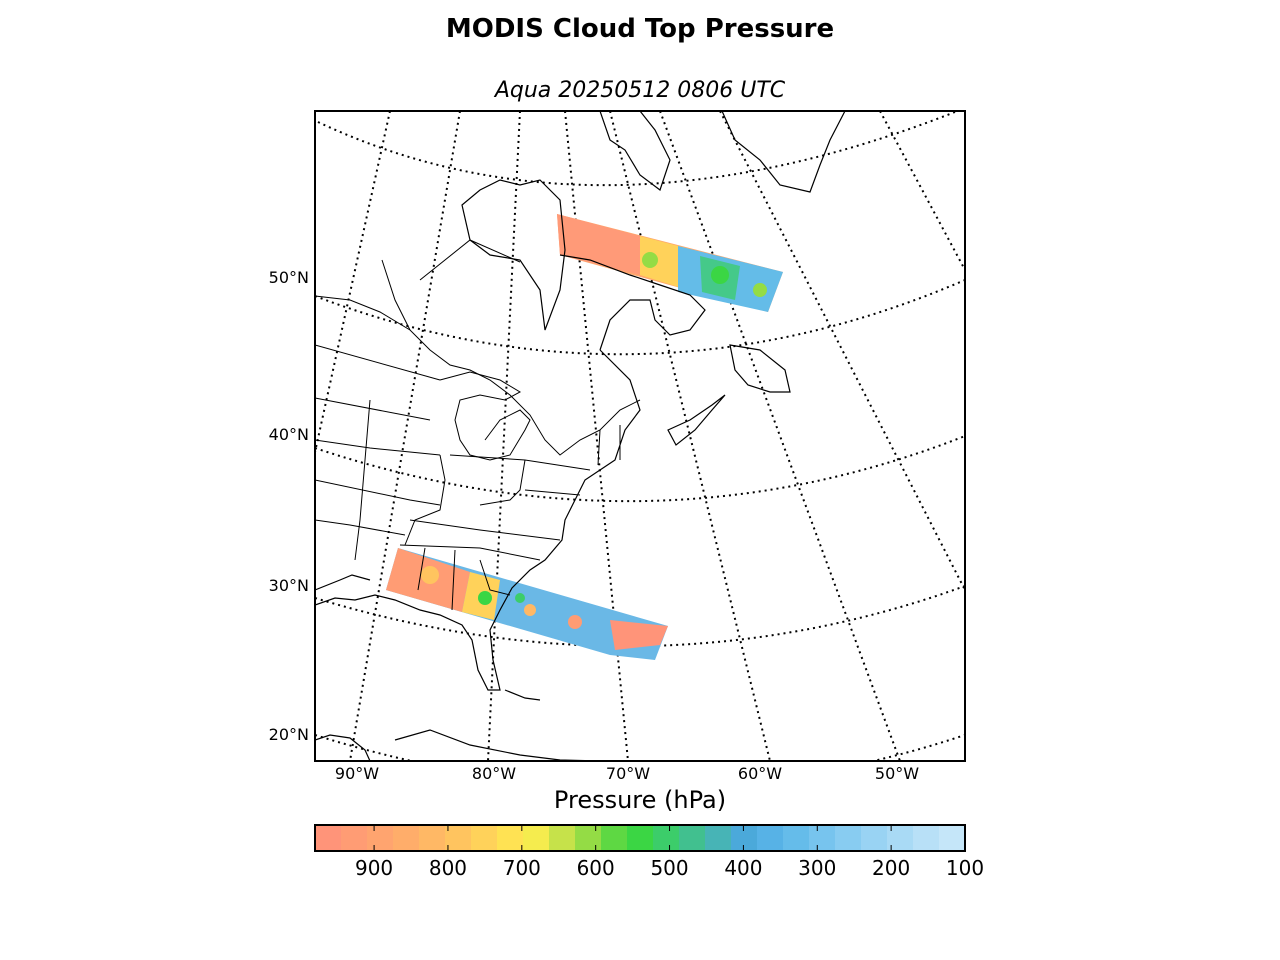  I want to click on state-borders, so click(478, 425).